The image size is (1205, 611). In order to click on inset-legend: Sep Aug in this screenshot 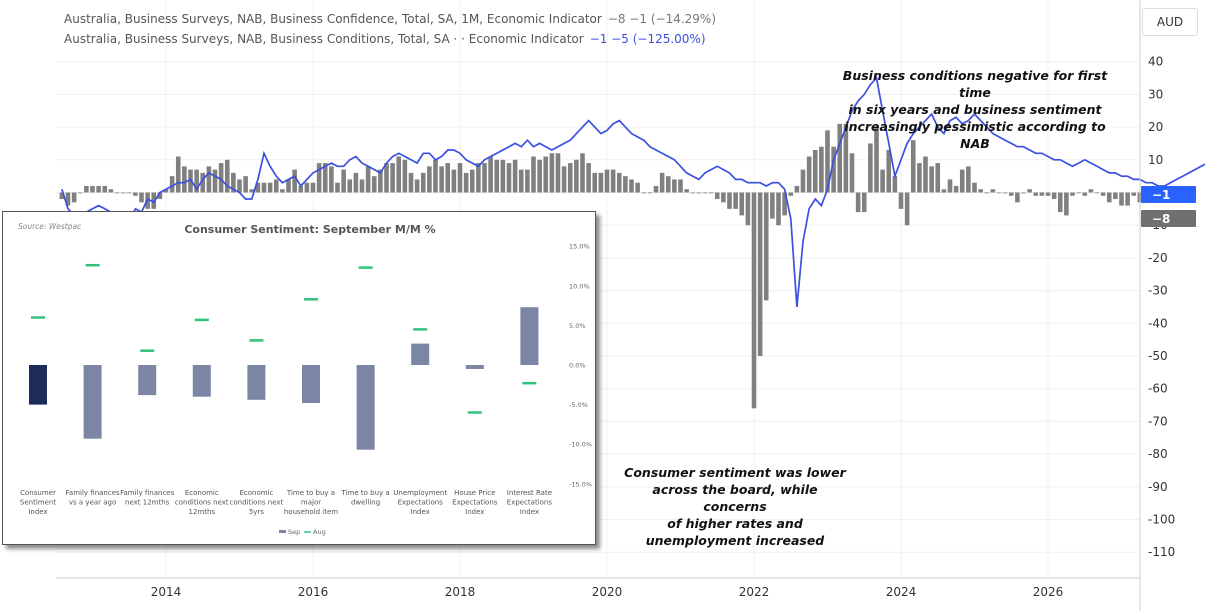, I will do `click(302, 532)`.